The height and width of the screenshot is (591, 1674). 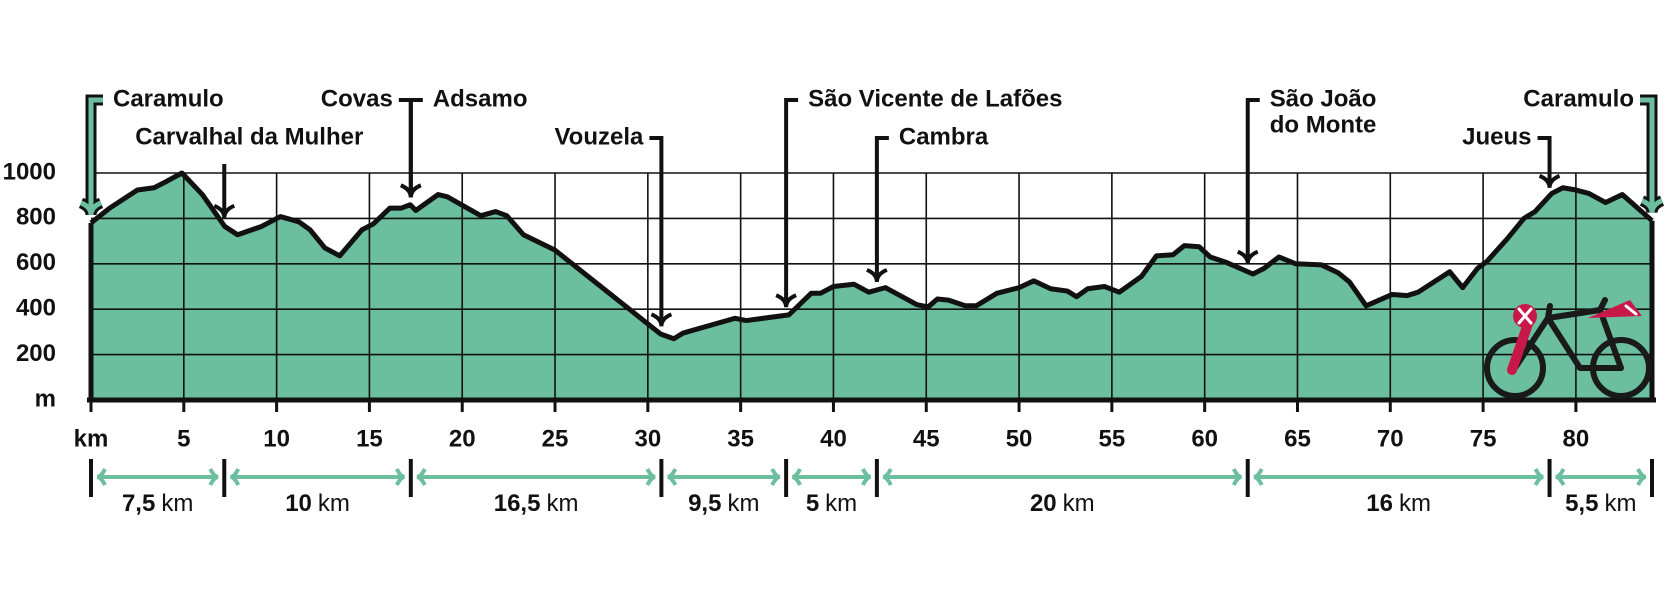 What do you see at coordinates (357, 98) in the screenshot?
I see `marker-label: Covas` at bounding box center [357, 98].